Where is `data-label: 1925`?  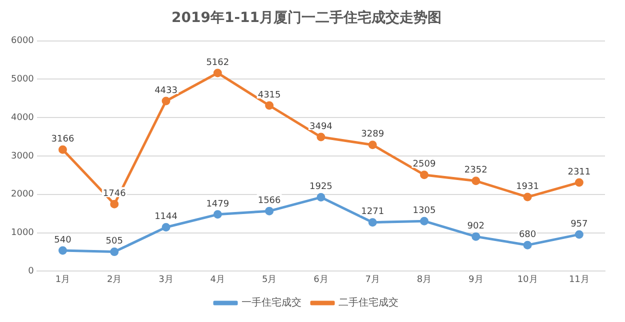
data-label: 1925 is located at coordinates (321, 187).